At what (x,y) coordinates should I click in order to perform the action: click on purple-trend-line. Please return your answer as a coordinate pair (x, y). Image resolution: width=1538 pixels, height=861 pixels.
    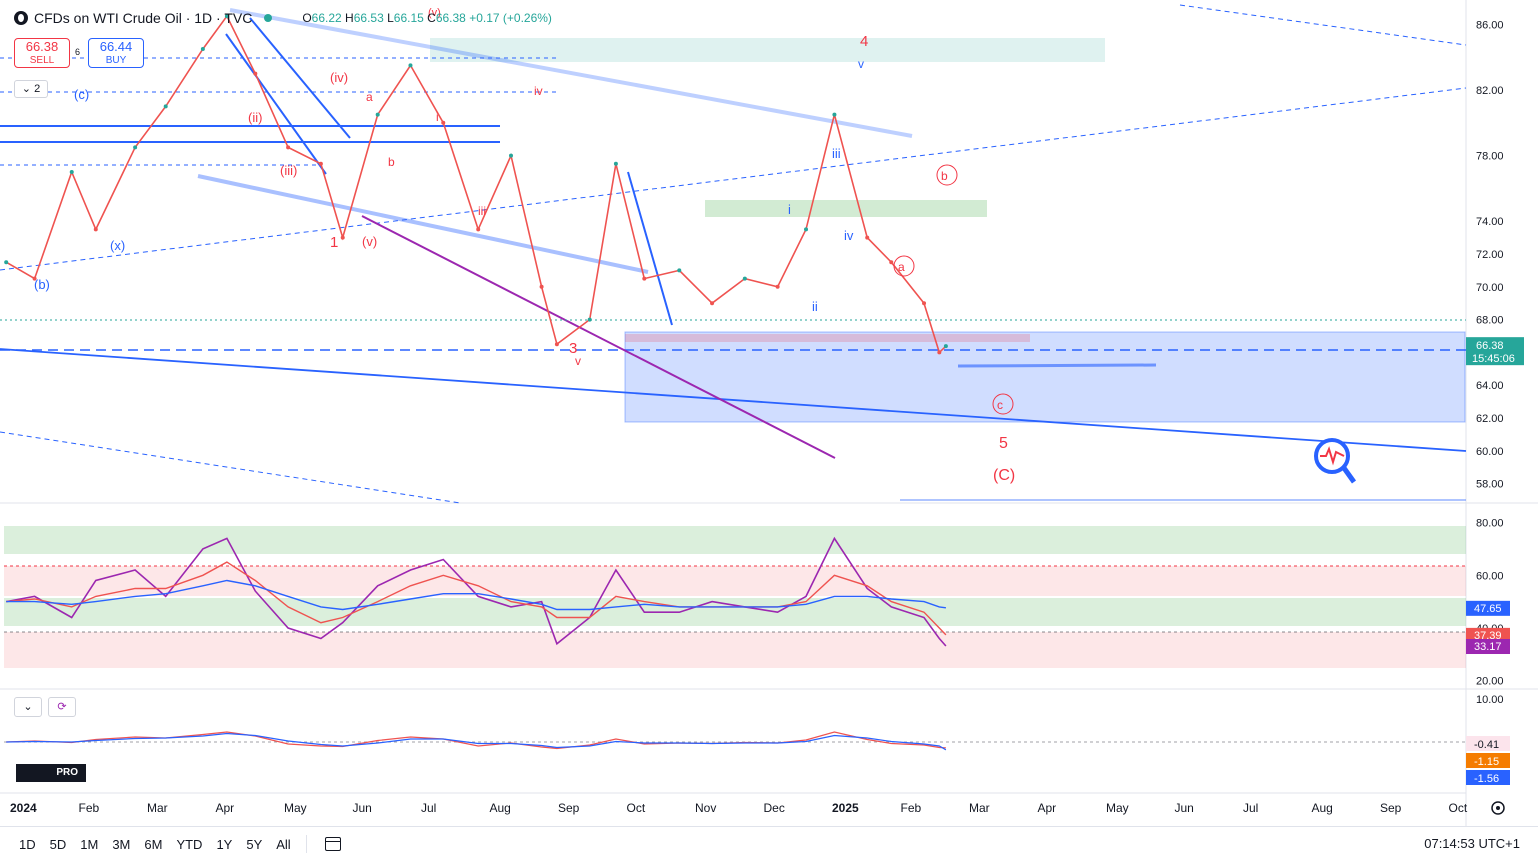
    Looking at the image, I should click on (598, 337).